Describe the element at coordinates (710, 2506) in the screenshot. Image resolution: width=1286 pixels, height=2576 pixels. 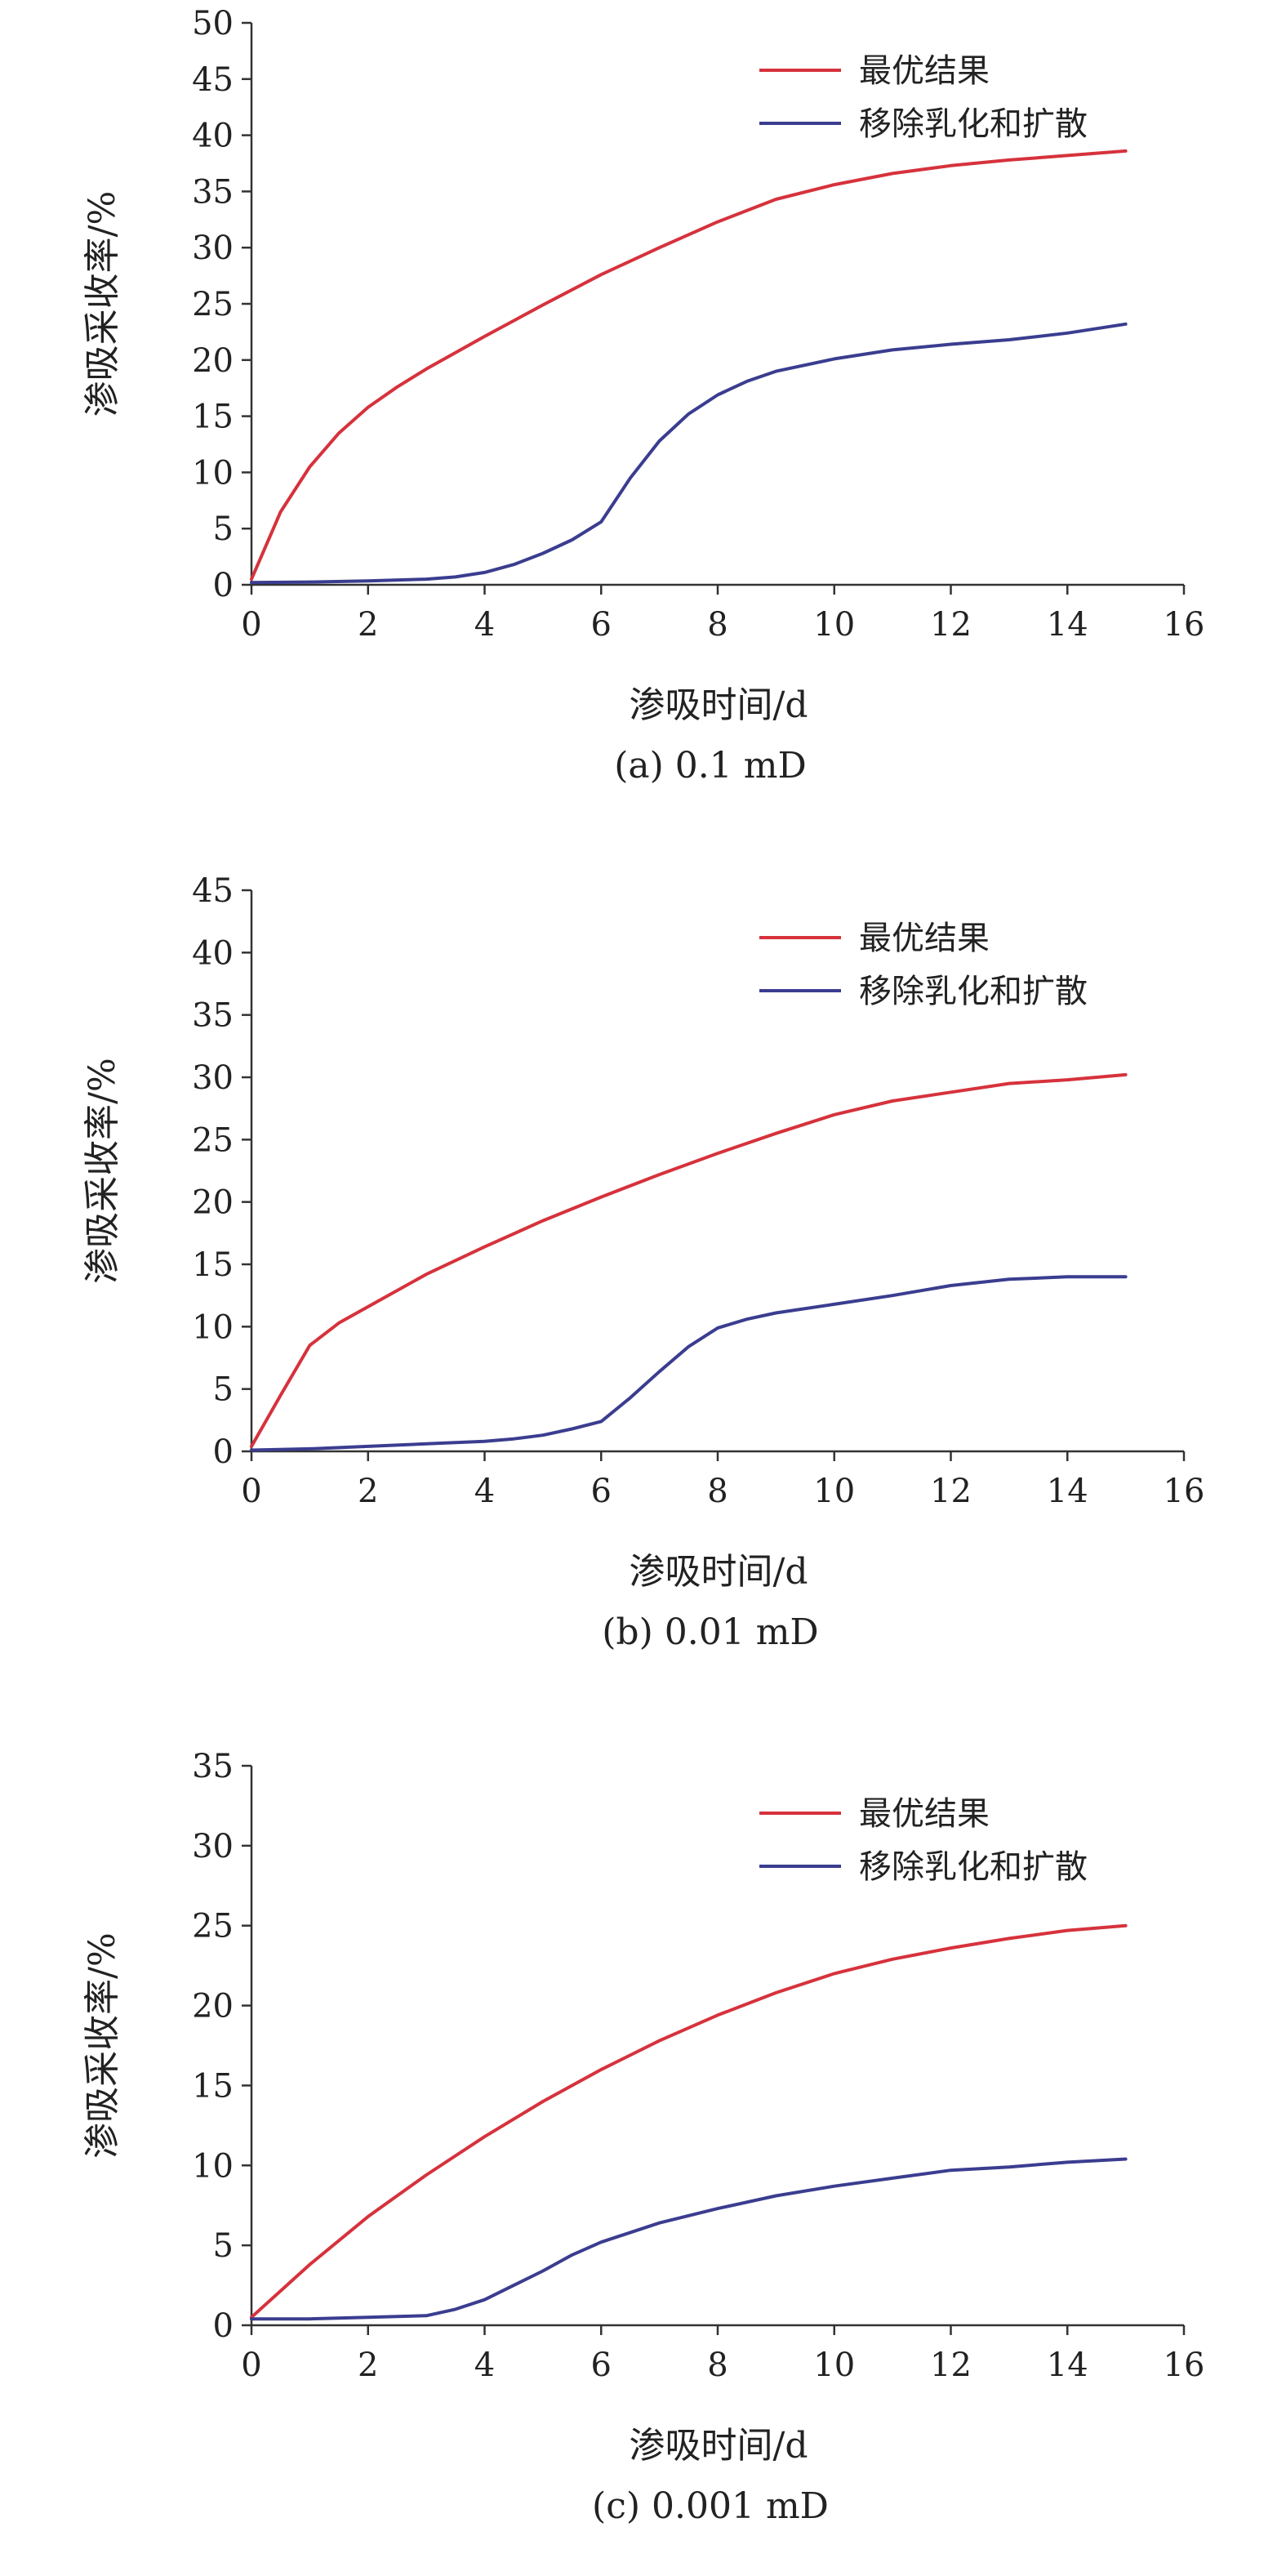
I see `chart-caption: (c) 0.001 mD` at that location.